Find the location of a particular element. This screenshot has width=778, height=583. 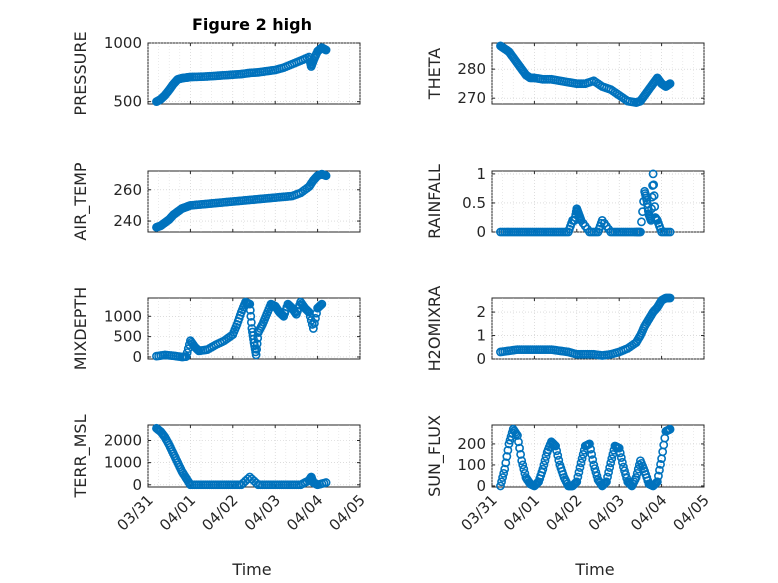

subplot-rainfall: 0 0.5 1 RAINFALL is located at coordinates (565, 202).